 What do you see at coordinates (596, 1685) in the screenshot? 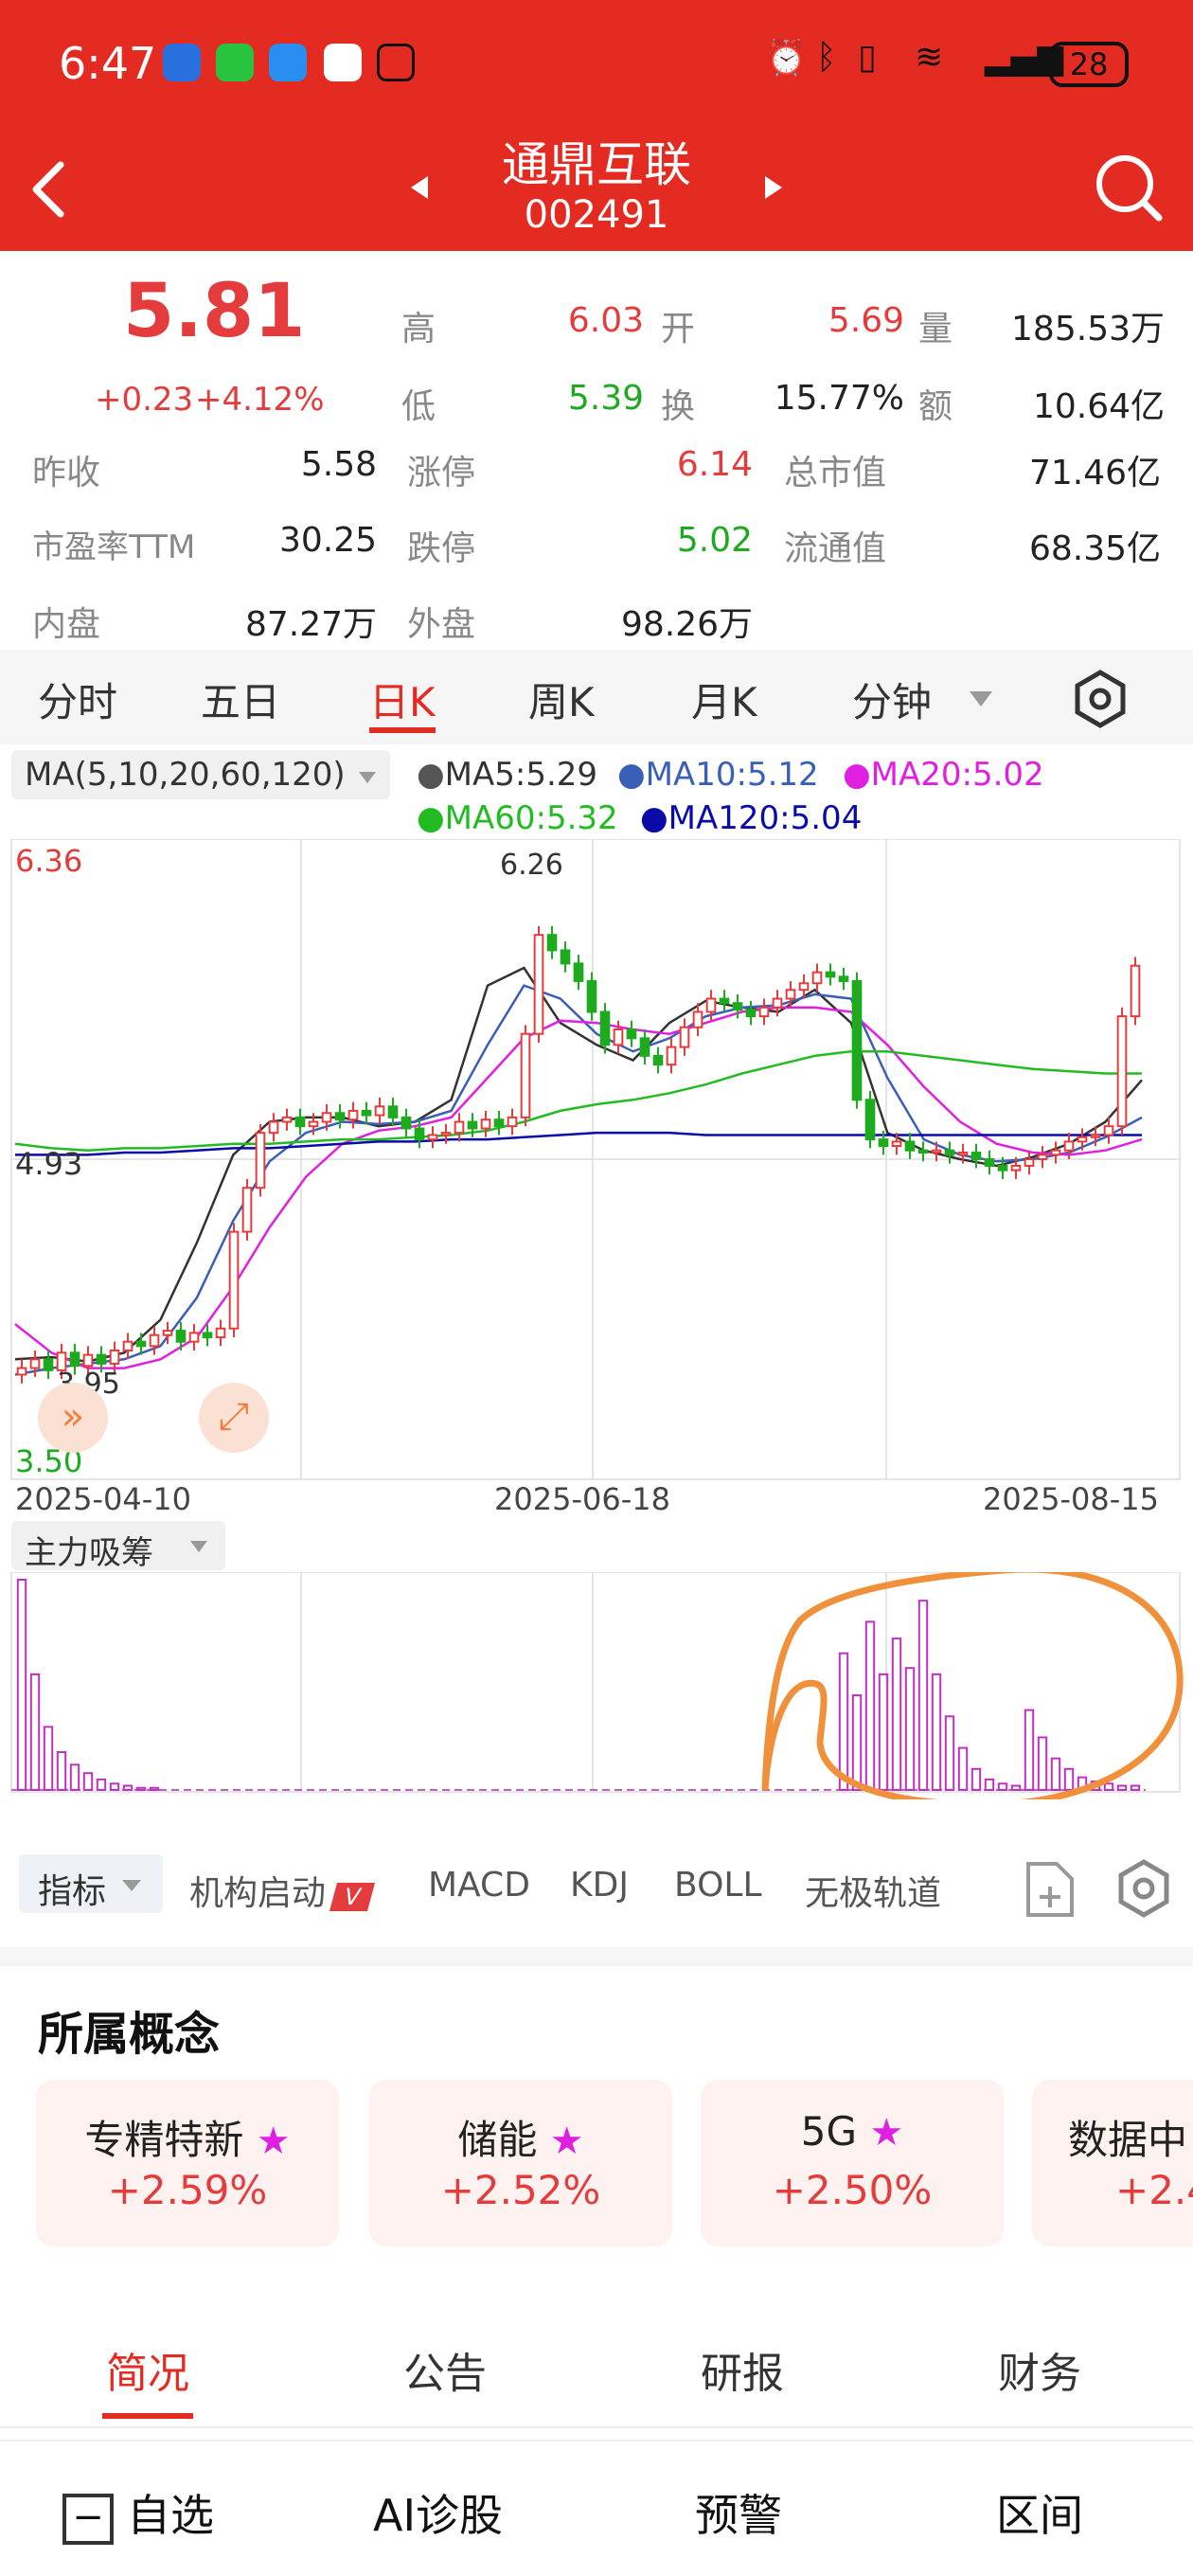
I see `sub-indicator-chart` at bounding box center [596, 1685].